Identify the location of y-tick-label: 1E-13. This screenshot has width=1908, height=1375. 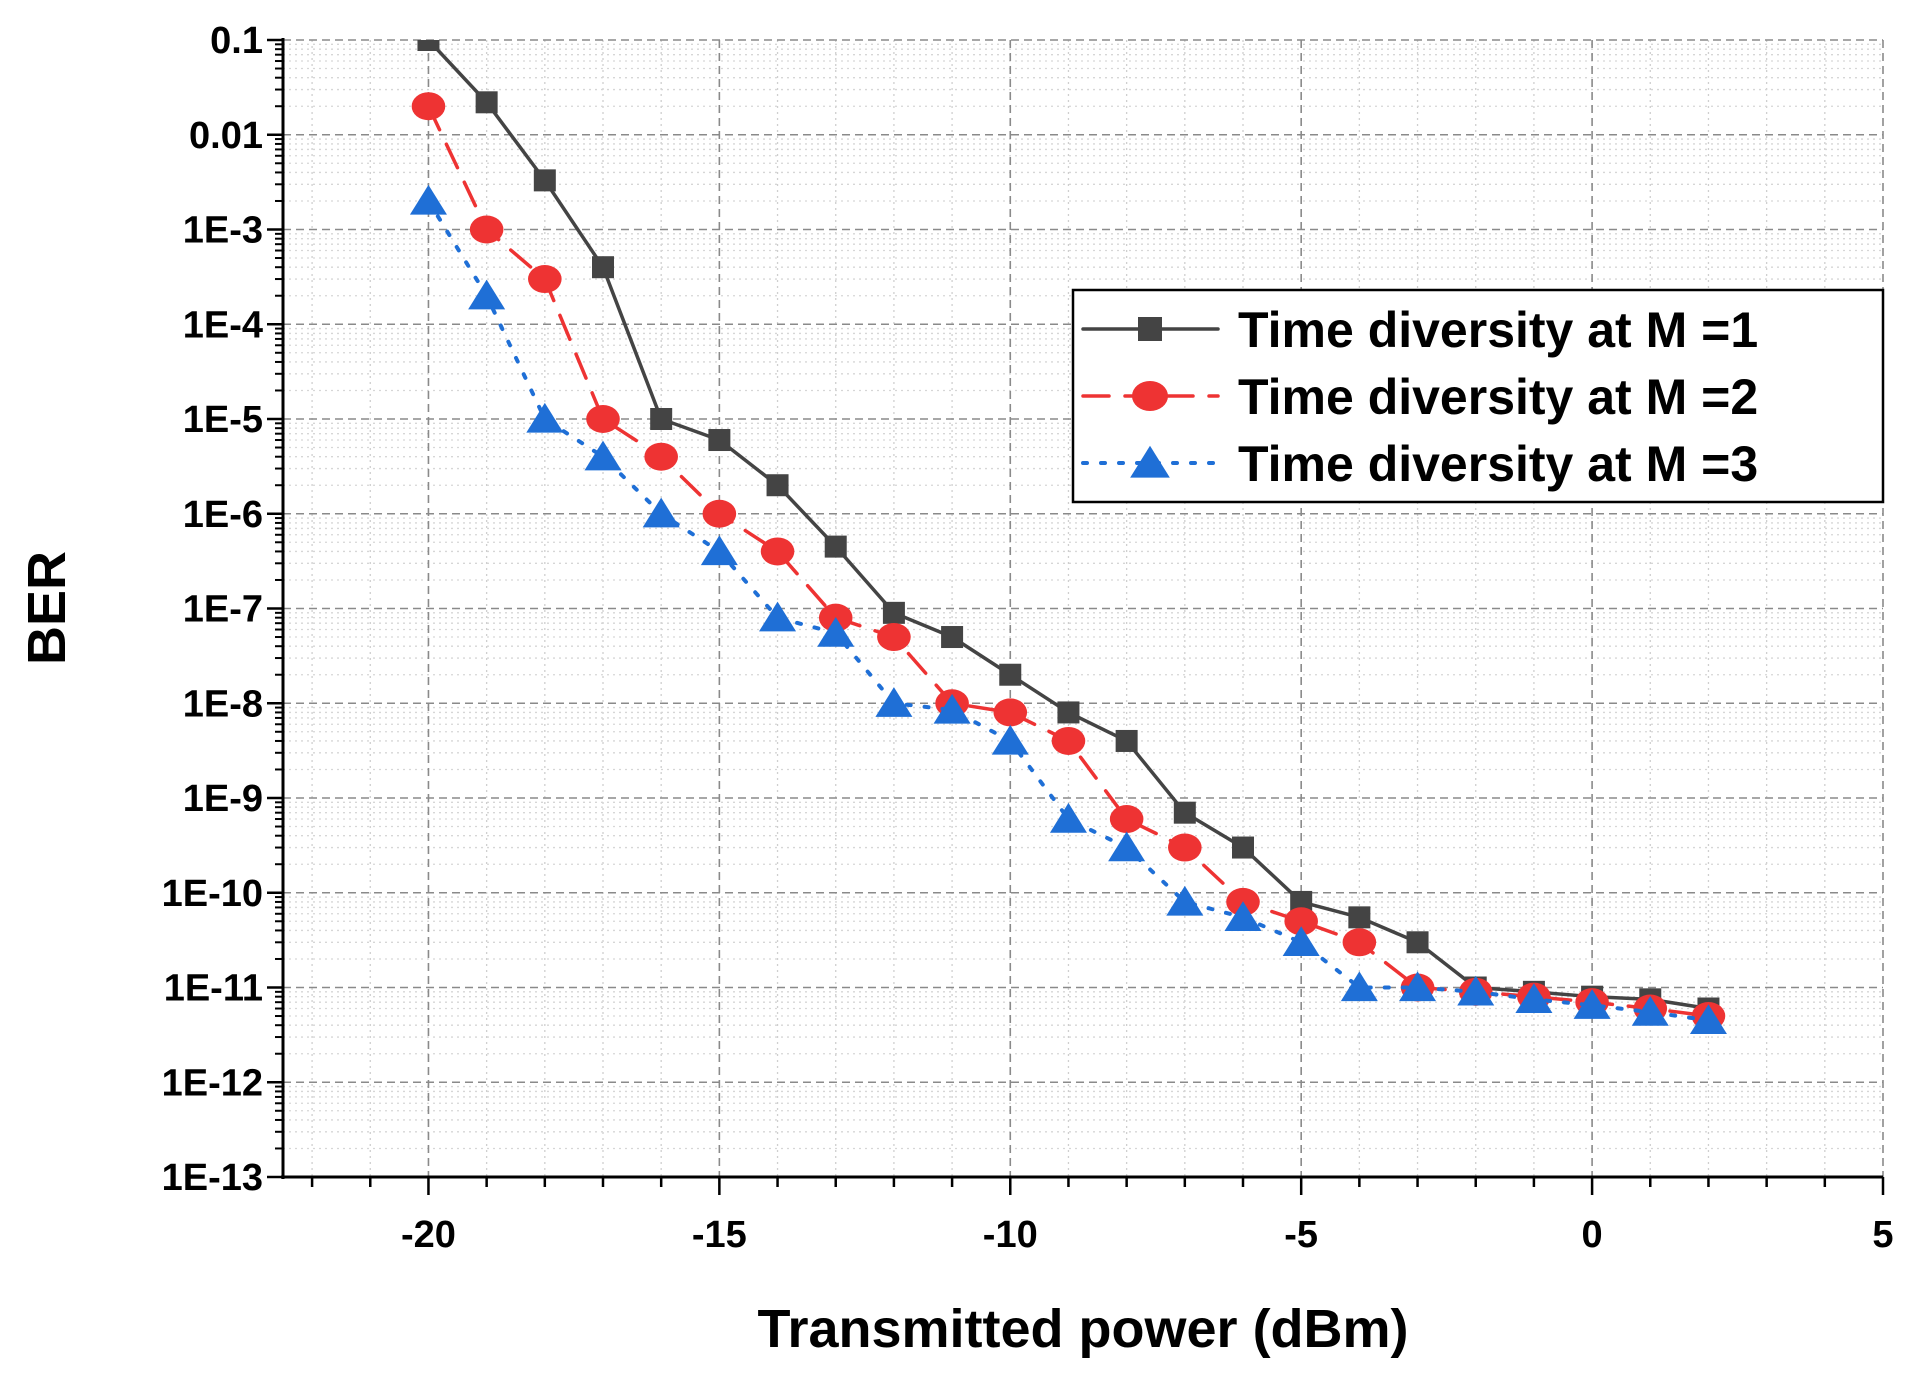
(212, 1178).